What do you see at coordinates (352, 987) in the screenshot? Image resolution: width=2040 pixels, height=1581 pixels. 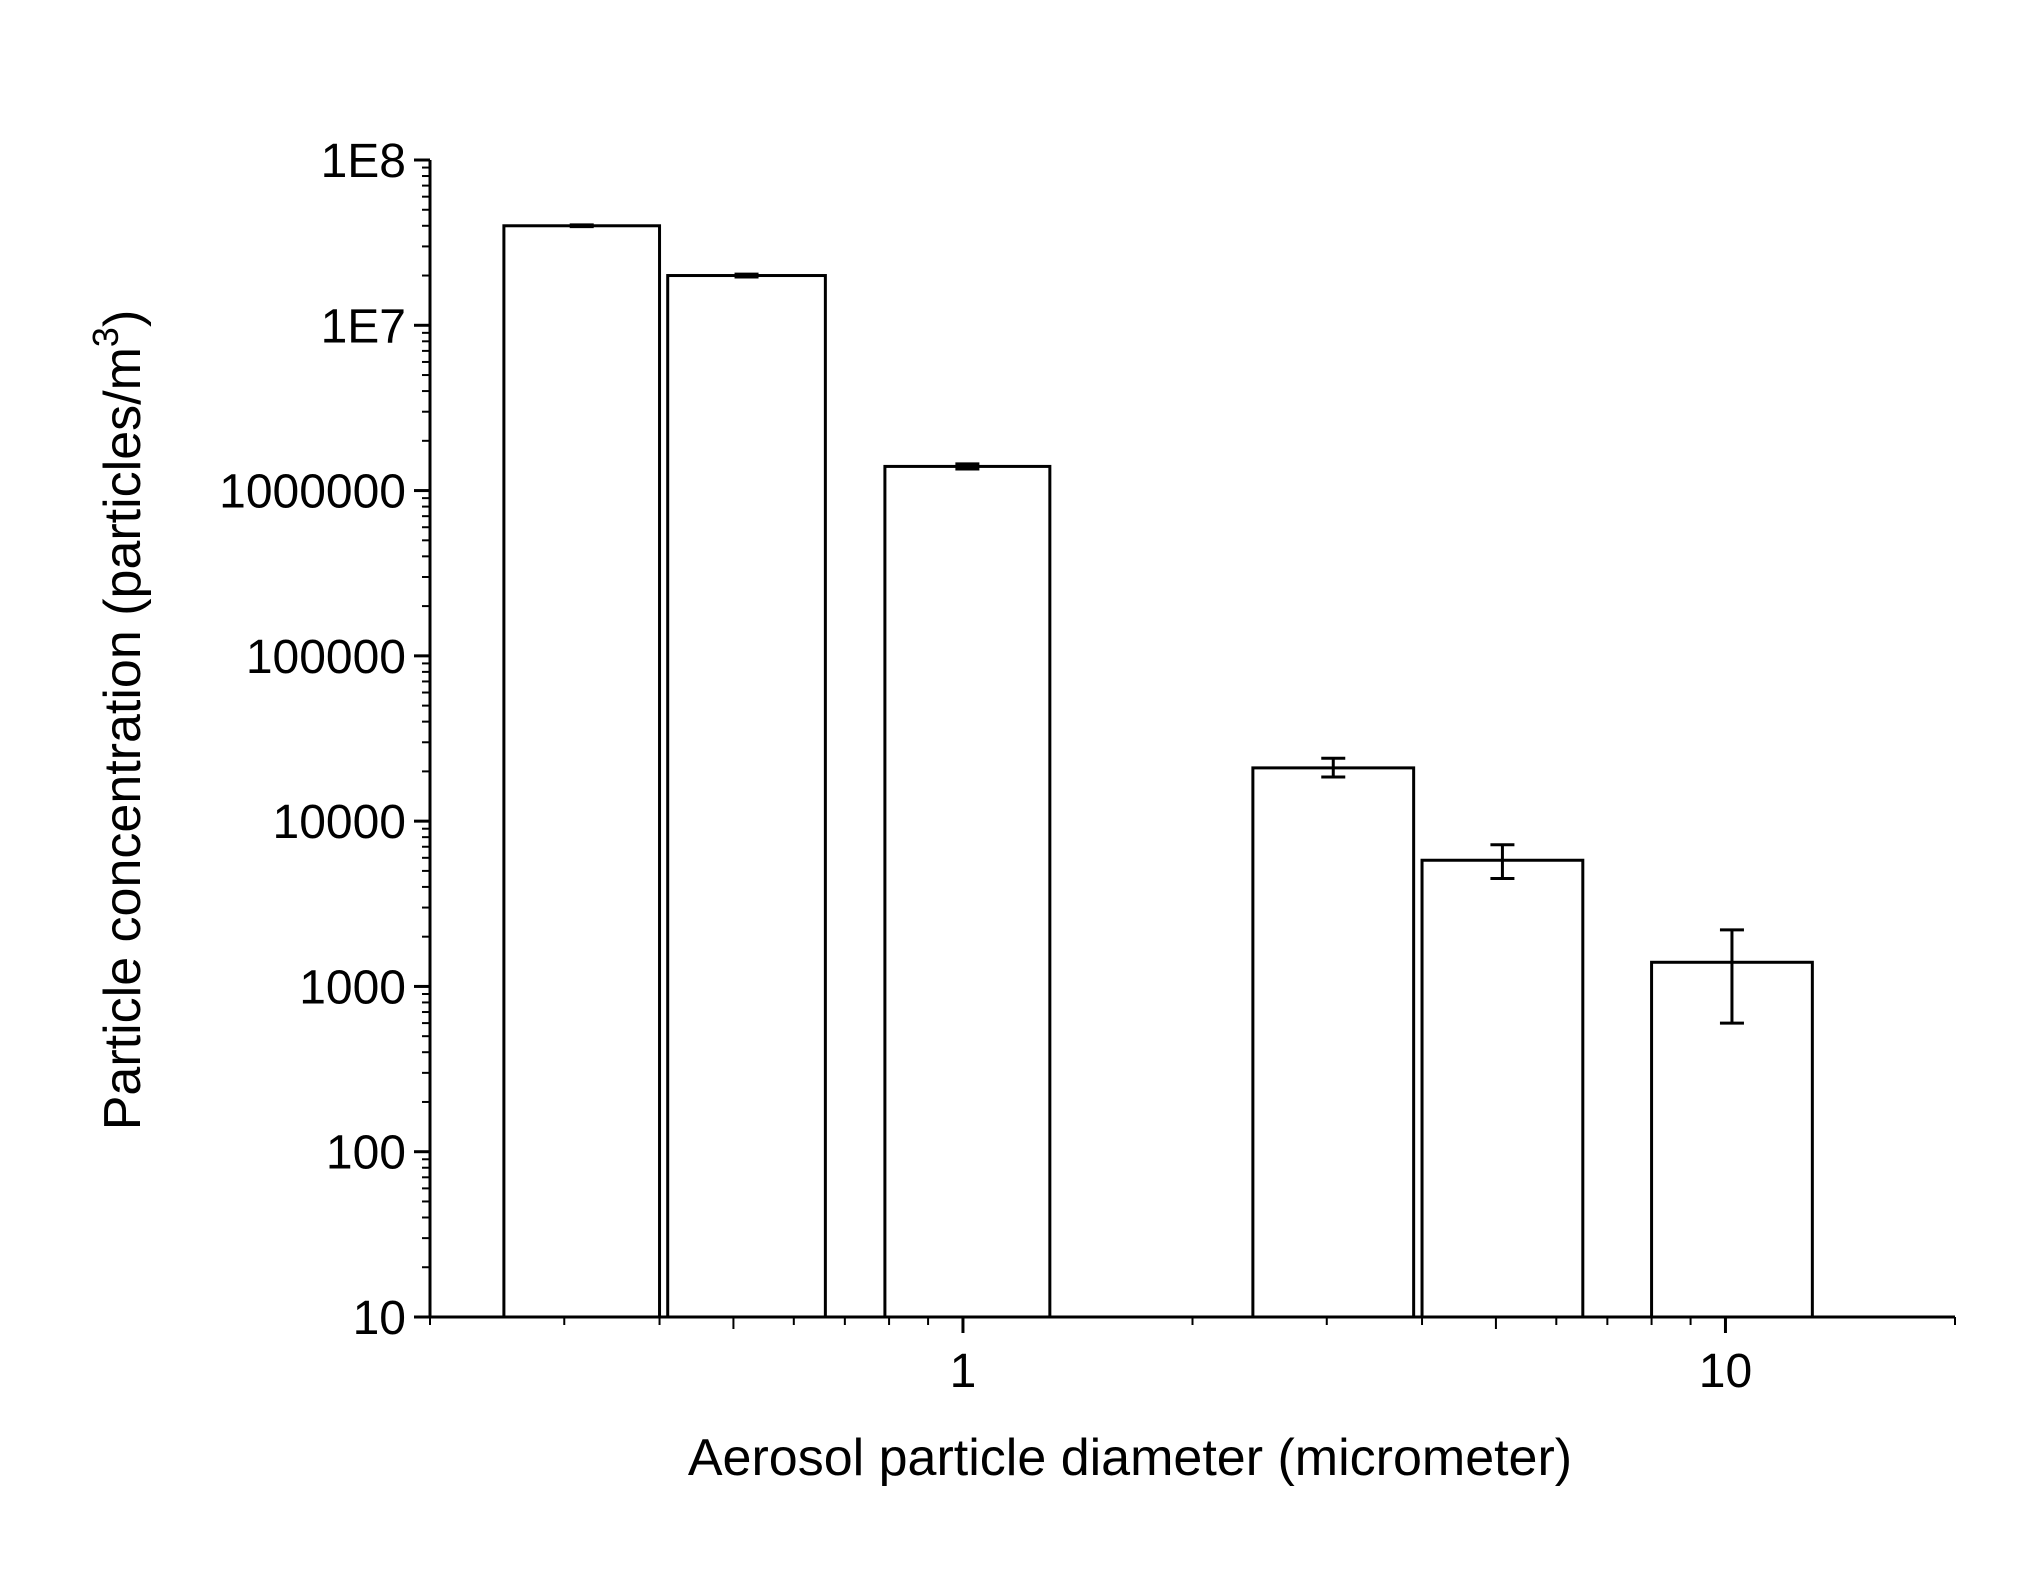 I see `y-tick-label: 1000` at bounding box center [352, 987].